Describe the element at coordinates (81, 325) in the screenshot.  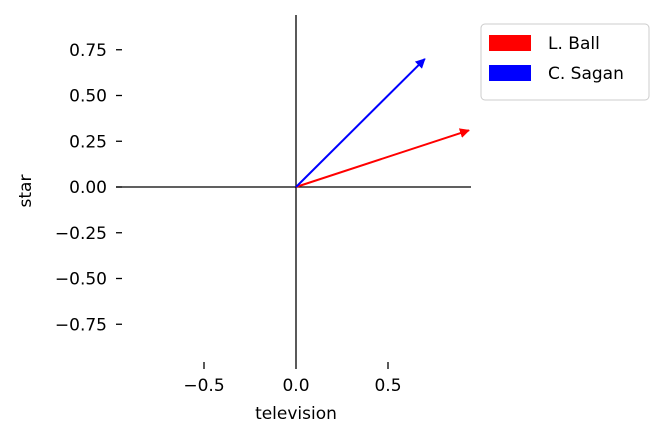
I see `y-tick-label: −0.75` at that location.